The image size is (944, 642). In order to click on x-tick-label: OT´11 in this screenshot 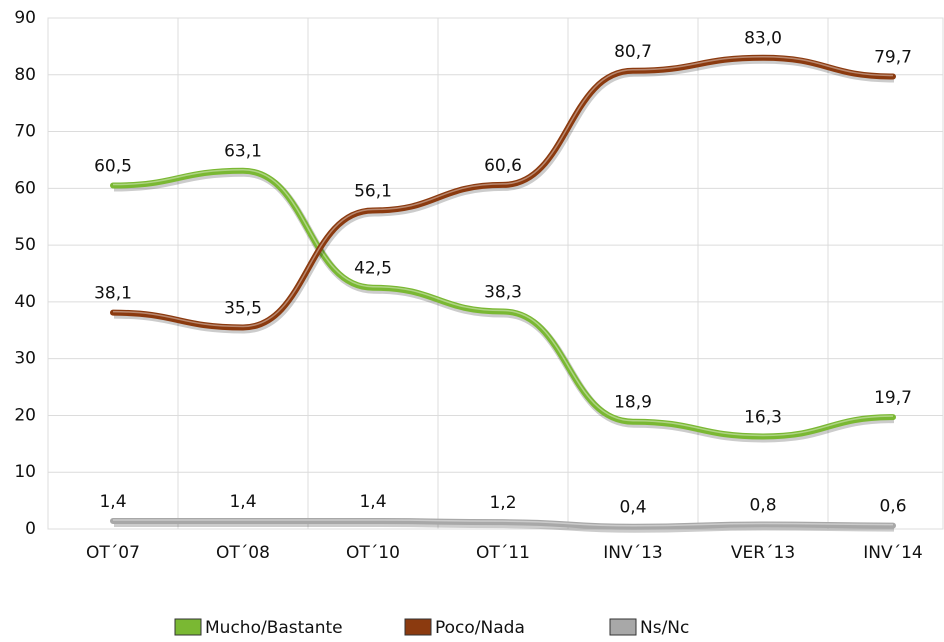, I will do `click(503, 553)`.